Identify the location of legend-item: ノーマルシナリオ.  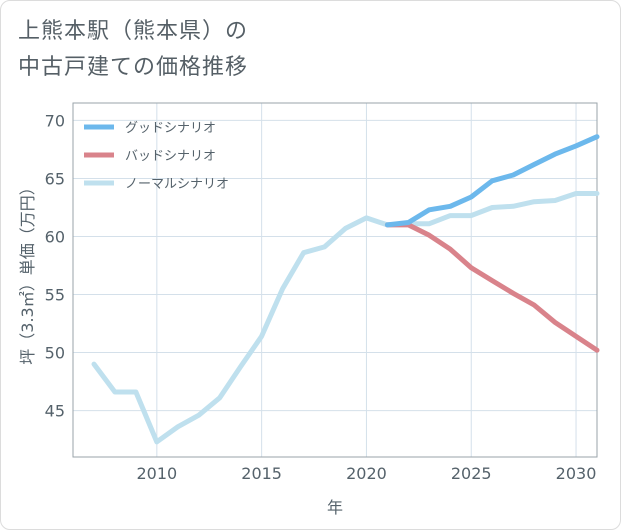
(156, 184).